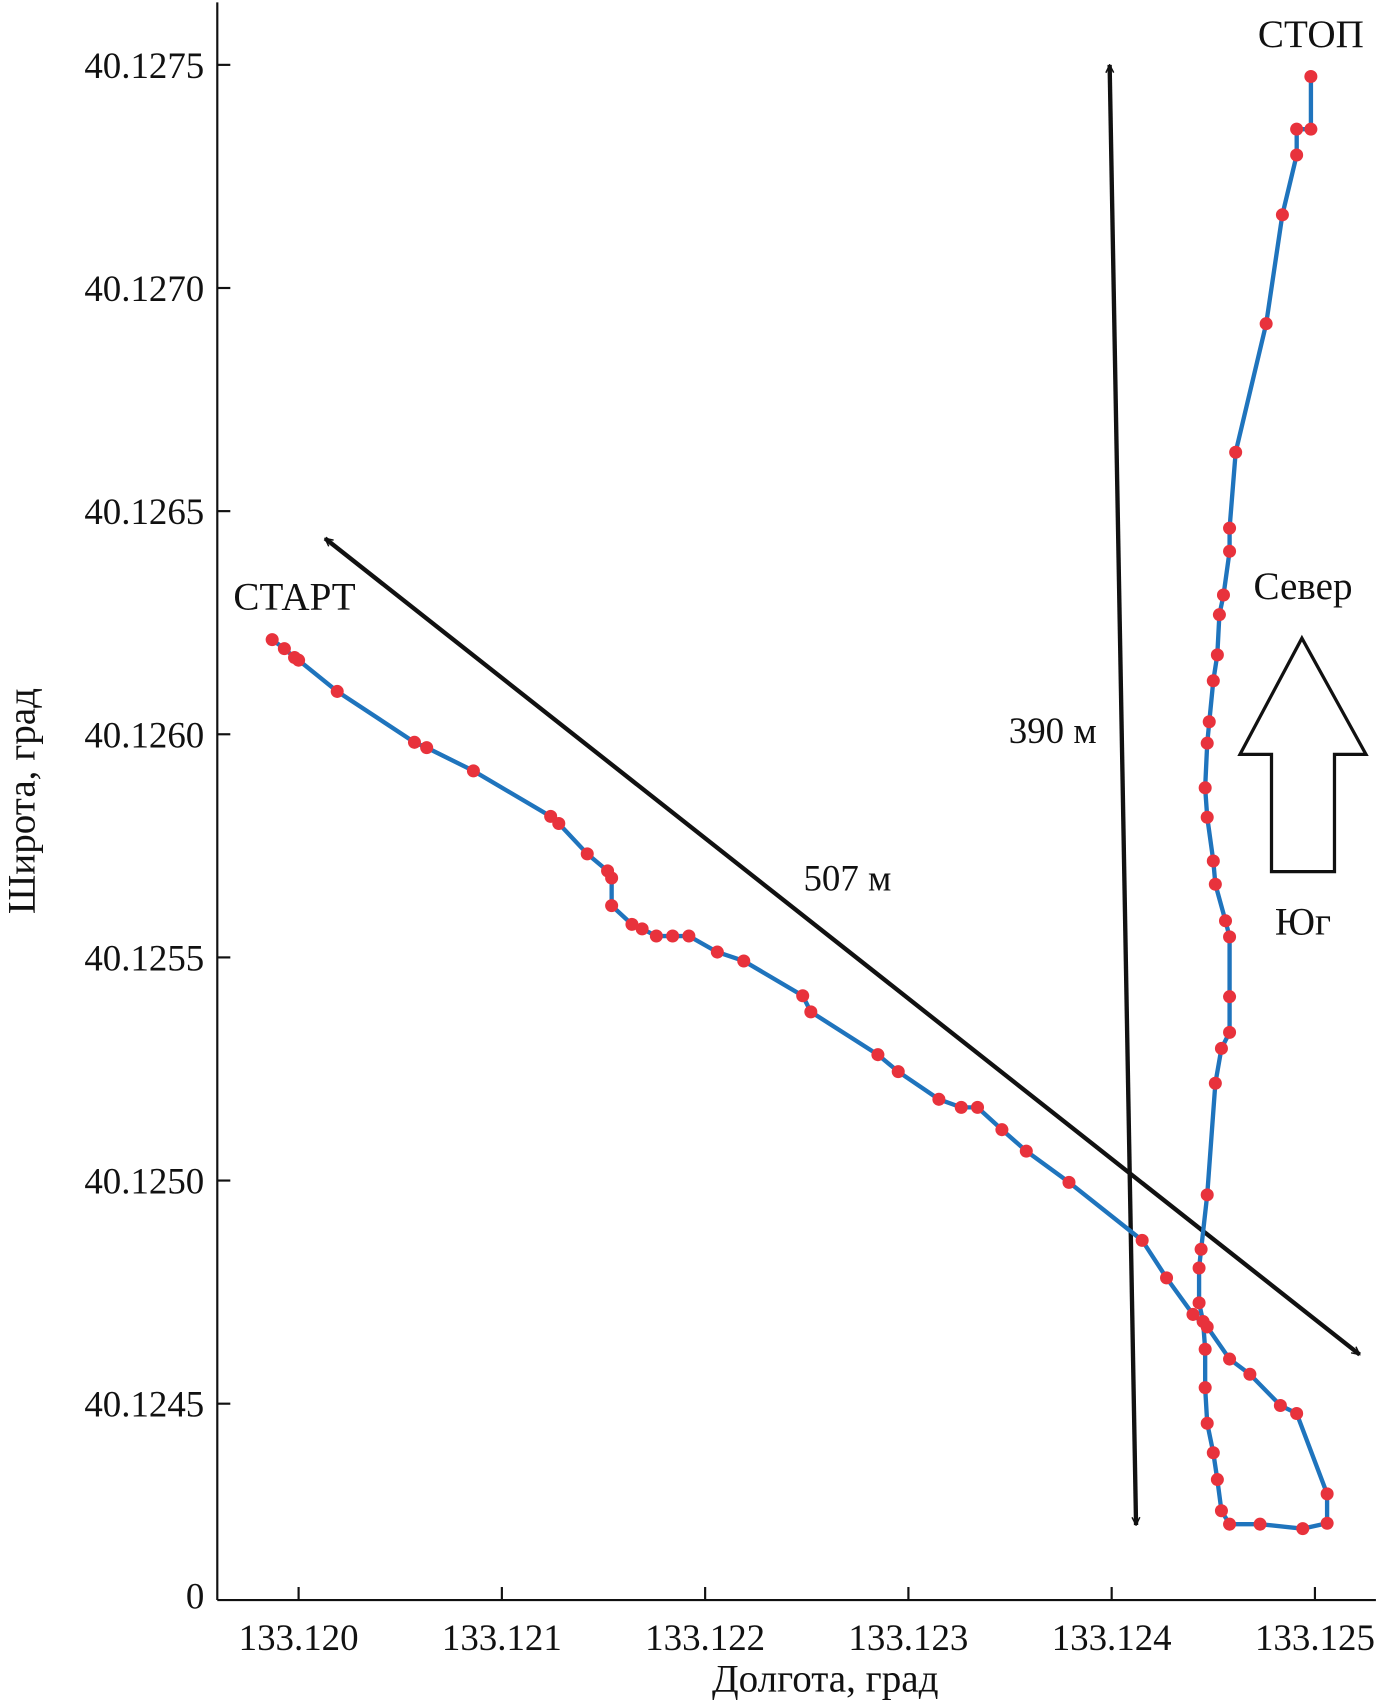  Describe the element at coordinates (1123, 795) in the screenshot. I see `distance-arrow` at that location.